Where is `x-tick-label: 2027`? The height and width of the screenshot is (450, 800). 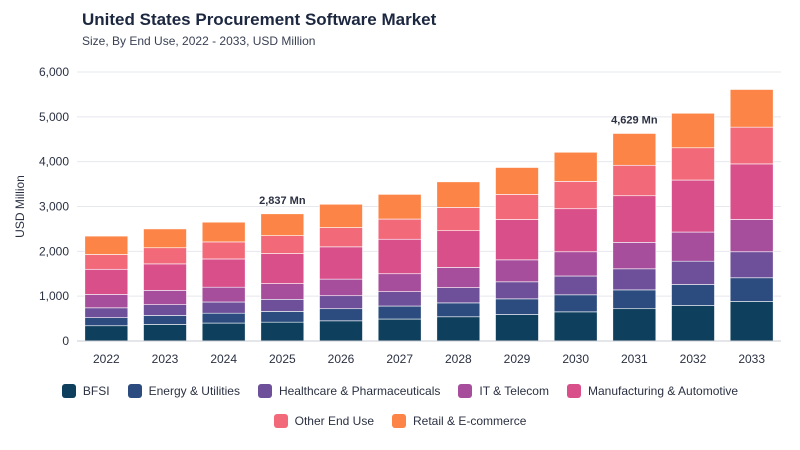 x-tick-label: 2027 is located at coordinates (399, 359).